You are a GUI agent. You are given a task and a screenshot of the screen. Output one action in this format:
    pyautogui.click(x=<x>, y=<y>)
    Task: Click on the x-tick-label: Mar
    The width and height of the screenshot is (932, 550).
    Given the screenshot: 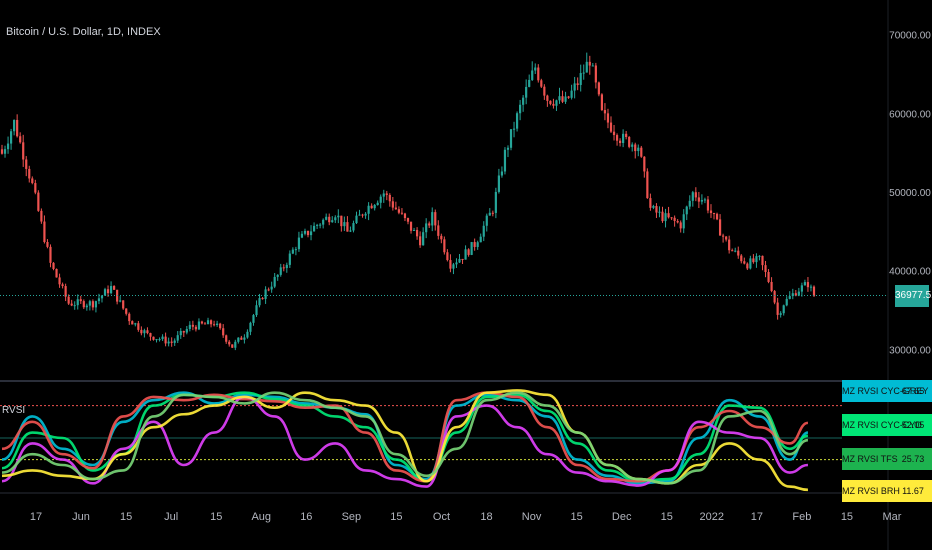 What is the action you would take?
    pyautogui.click(x=892, y=517)
    